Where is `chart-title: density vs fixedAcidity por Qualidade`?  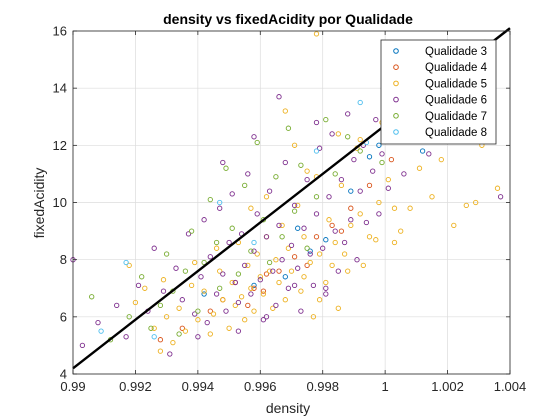 chart-title: density vs fixedAcidity por Qualidade is located at coordinates (288, 19).